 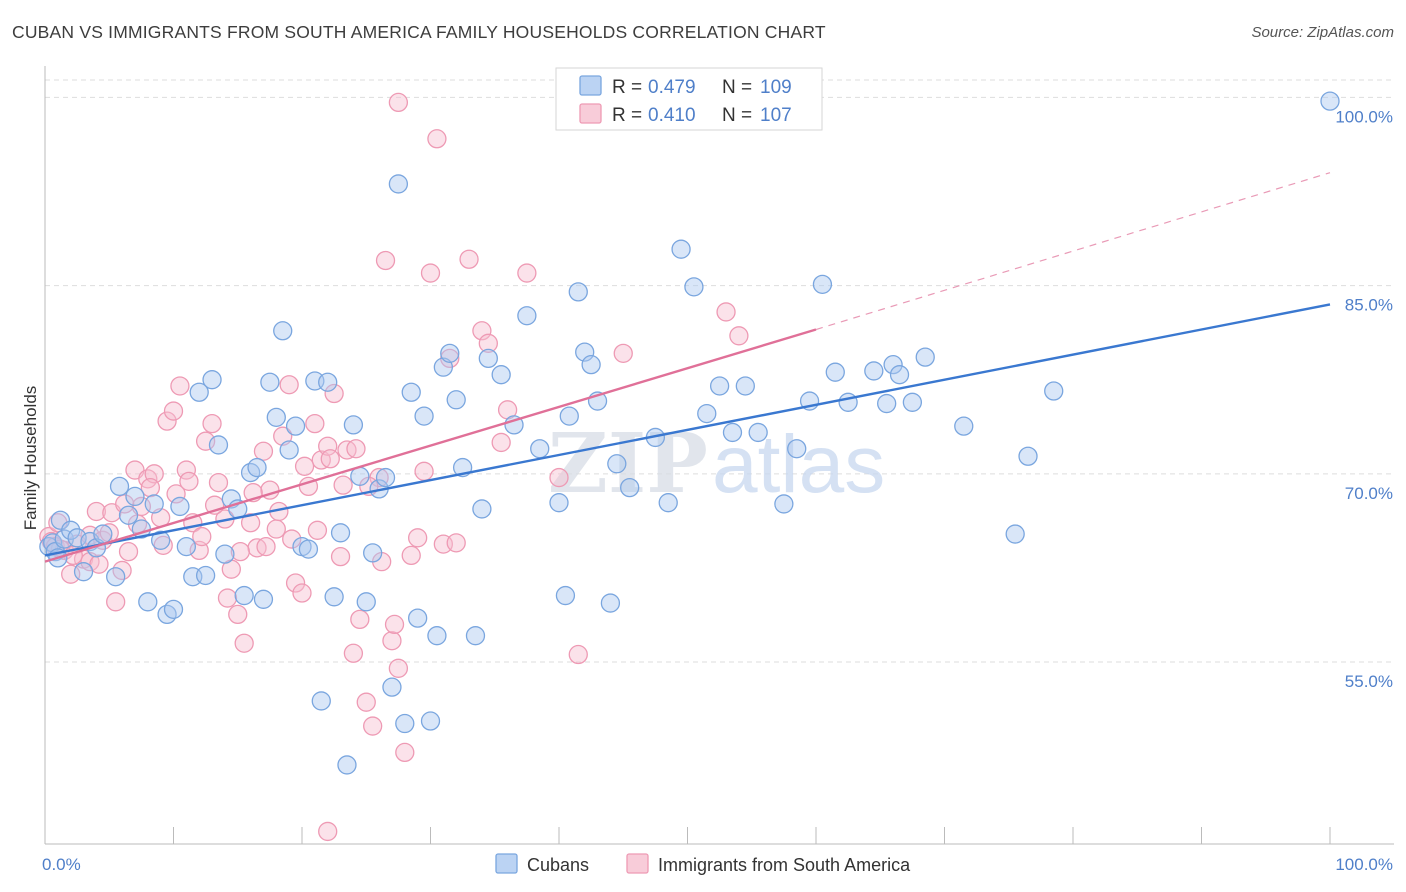 What do you see at coordinates (689, 99) in the screenshot?
I see `legend: R = 0.479 N = 109 R = 0.410 N = 107` at bounding box center [689, 99].